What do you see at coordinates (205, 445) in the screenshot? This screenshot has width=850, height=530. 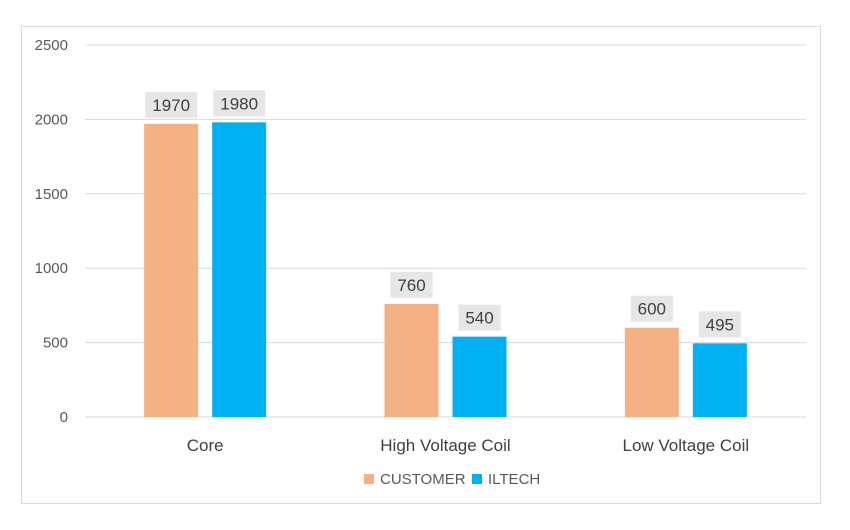 I see `x-tick-label: Core` at bounding box center [205, 445].